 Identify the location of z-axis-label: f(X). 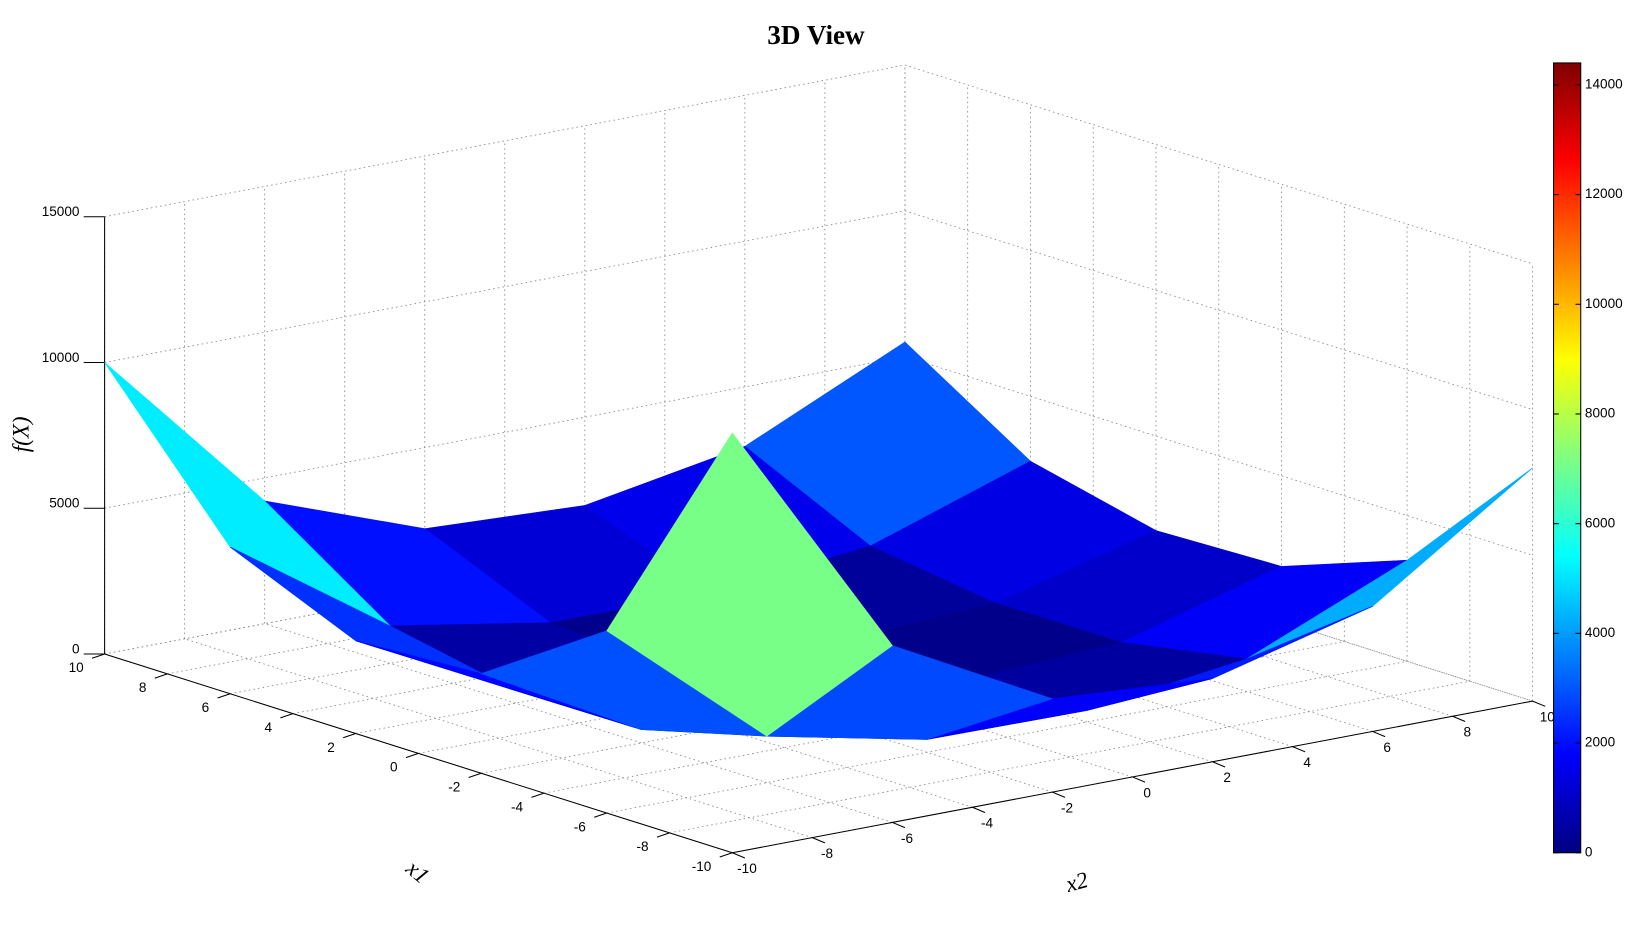
(20, 434).